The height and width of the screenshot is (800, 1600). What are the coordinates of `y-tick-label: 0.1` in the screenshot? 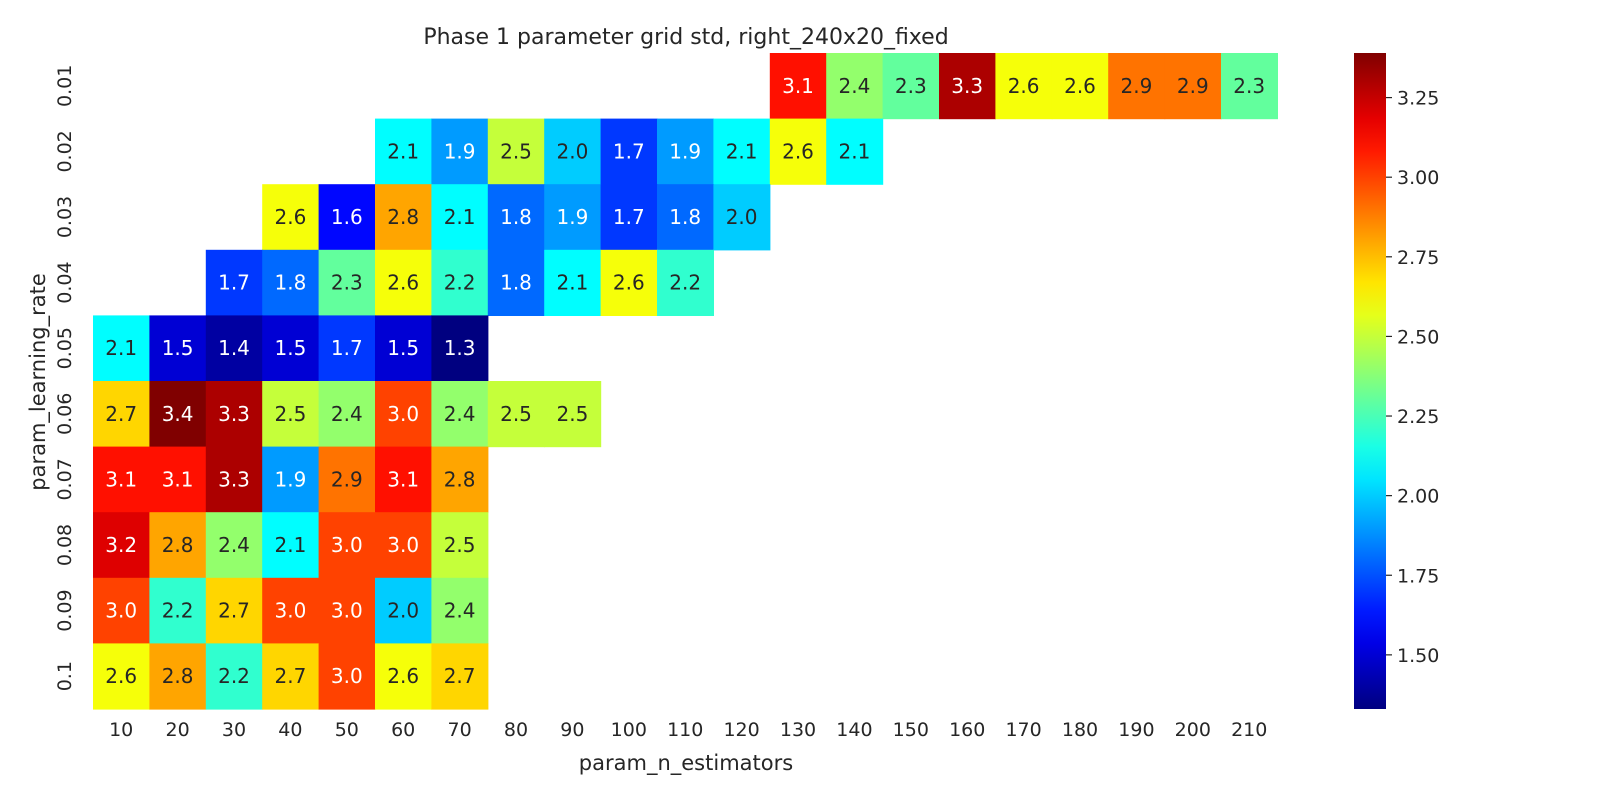 It's located at (65, 676).